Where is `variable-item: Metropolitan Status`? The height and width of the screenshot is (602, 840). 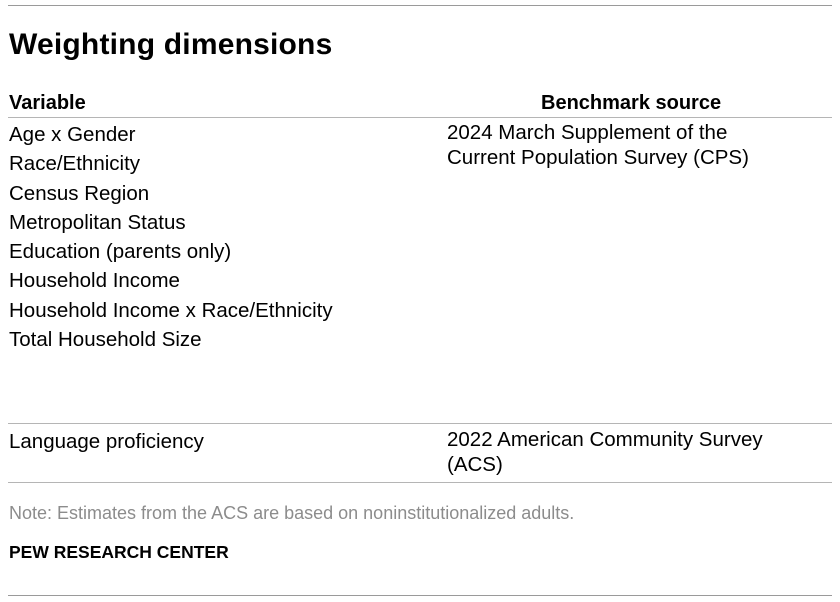 variable-item: Metropolitan Status is located at coordinates (97, 222).